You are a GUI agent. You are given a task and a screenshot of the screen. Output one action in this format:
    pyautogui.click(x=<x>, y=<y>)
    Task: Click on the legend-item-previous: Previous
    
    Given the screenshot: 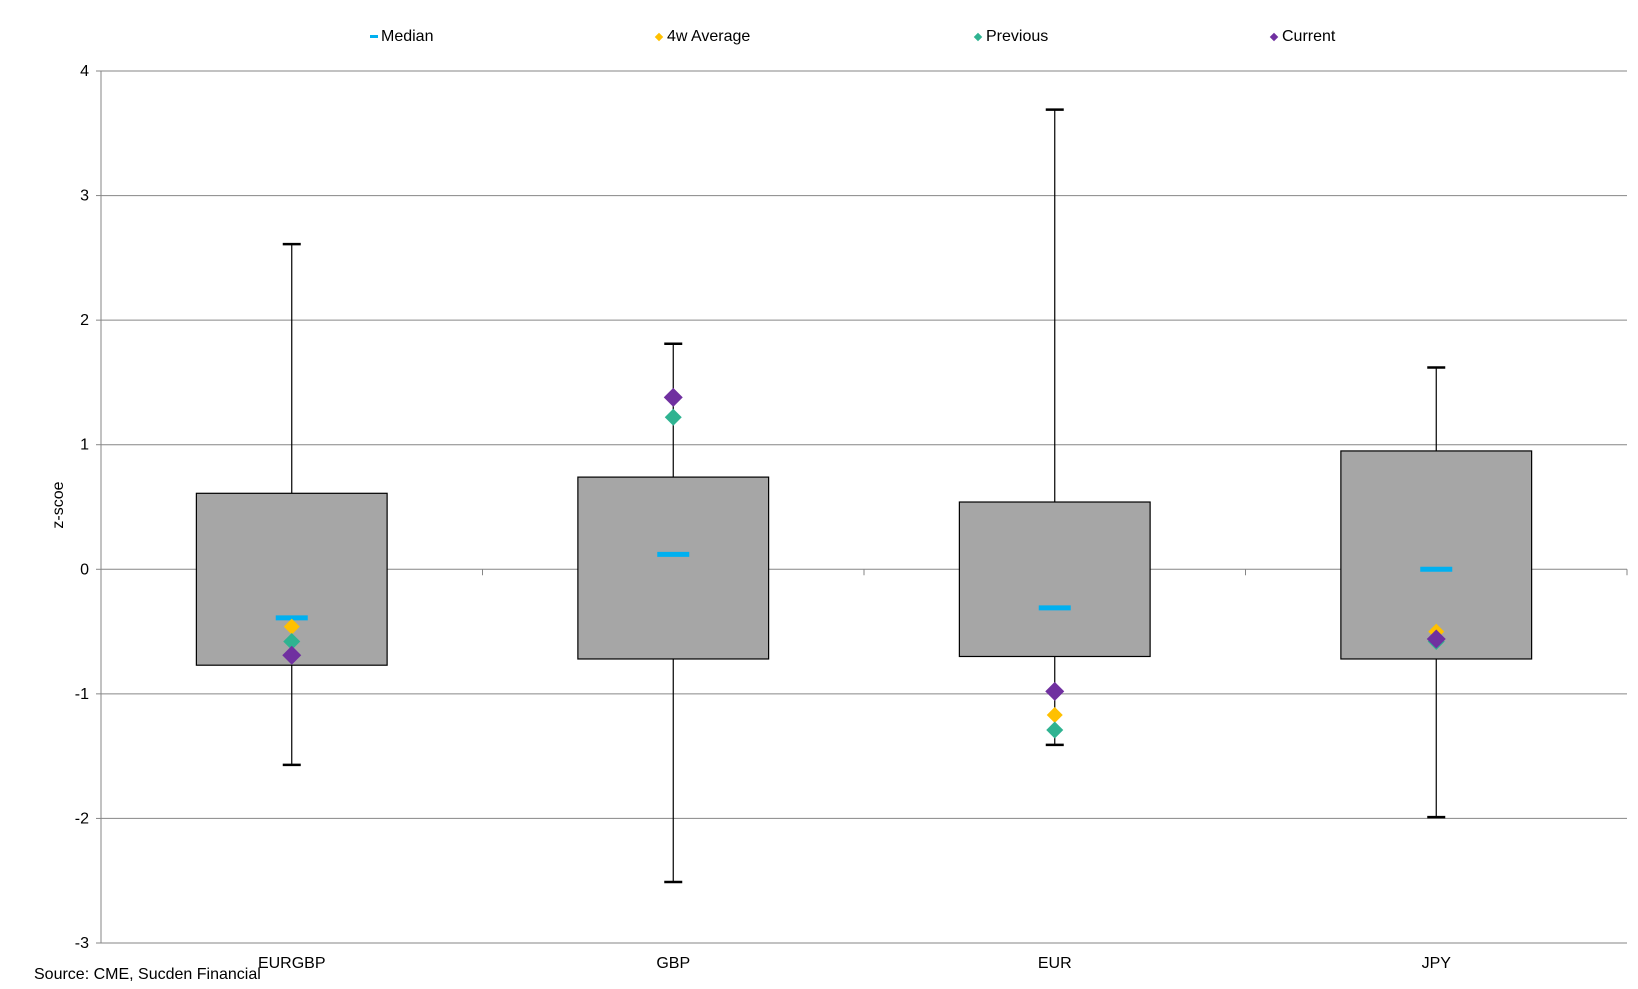 What is the action you would take?
    pyautogui.click(x=1011, y=37)
    